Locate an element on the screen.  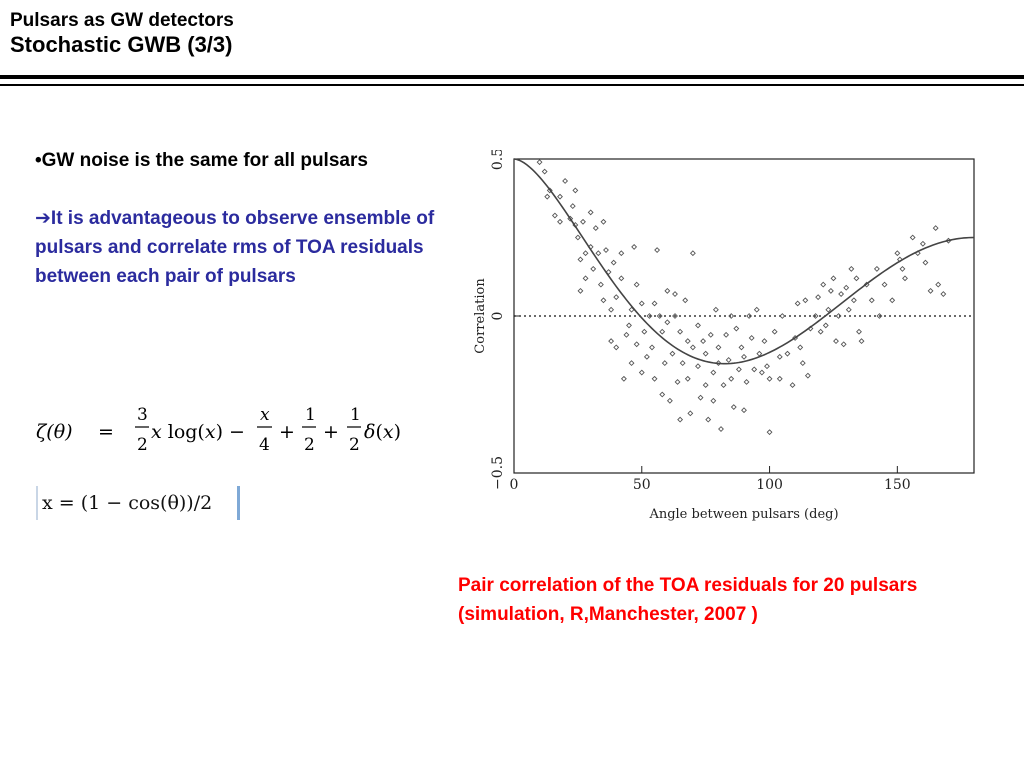
bullet-gw-noise: •GW noise is the same for all pulsars is located at coordinates (250, 160).